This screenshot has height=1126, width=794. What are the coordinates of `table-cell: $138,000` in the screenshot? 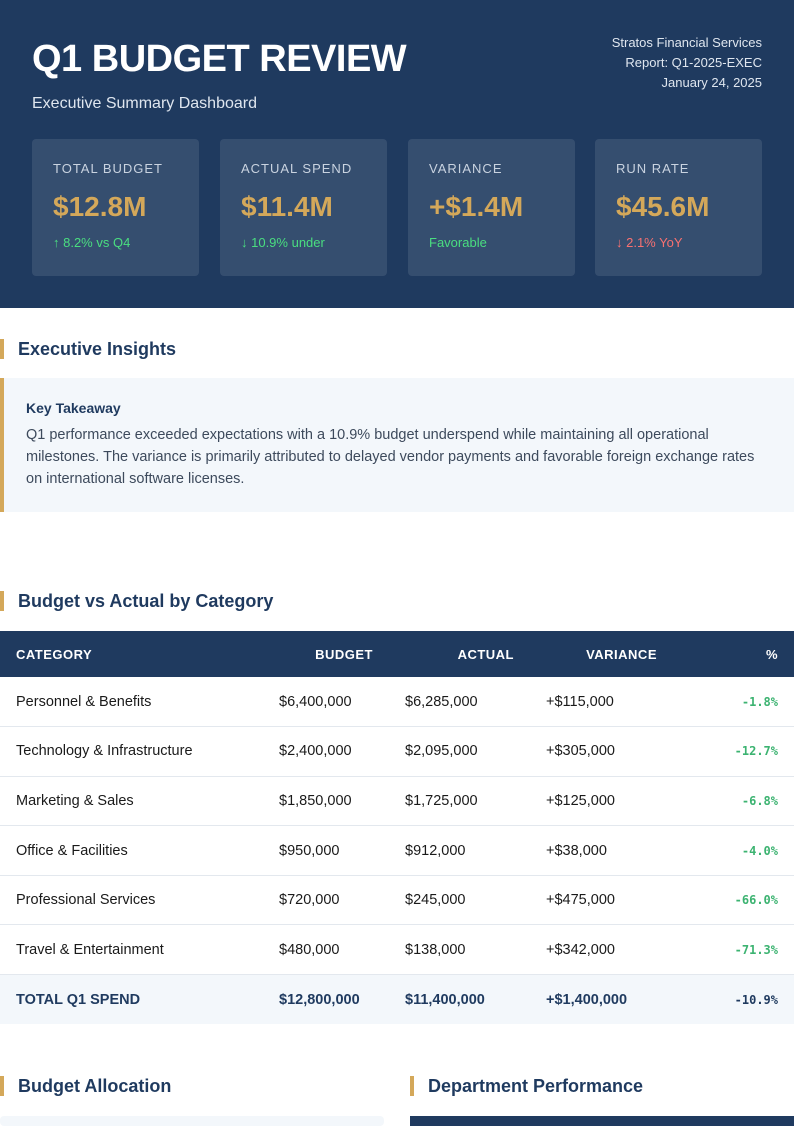 It's located at (459, 950).